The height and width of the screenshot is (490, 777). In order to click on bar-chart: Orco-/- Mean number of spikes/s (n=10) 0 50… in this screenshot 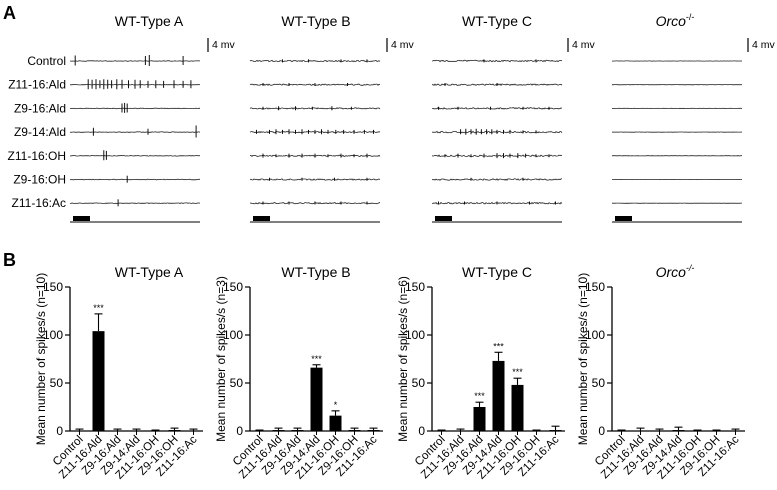, I will do `click(660, 372)`.